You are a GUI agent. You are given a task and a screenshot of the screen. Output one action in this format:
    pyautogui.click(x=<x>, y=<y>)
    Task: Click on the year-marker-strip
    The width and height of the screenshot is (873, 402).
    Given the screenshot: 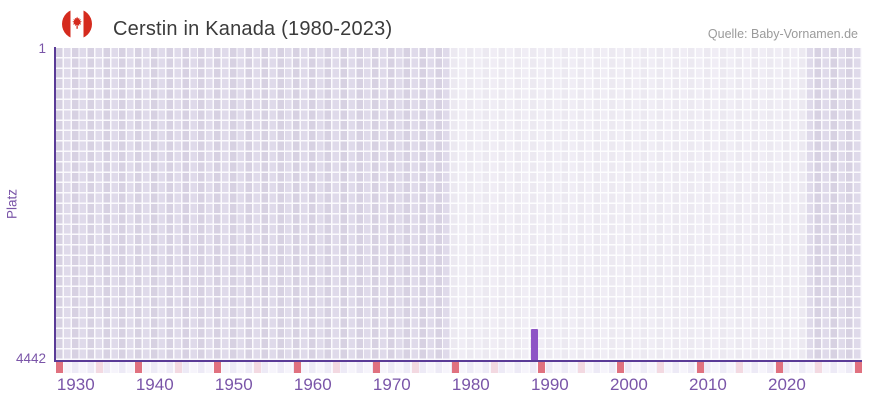 What is the action you would take?
    pyautogui.click(x=459, y=367)
    